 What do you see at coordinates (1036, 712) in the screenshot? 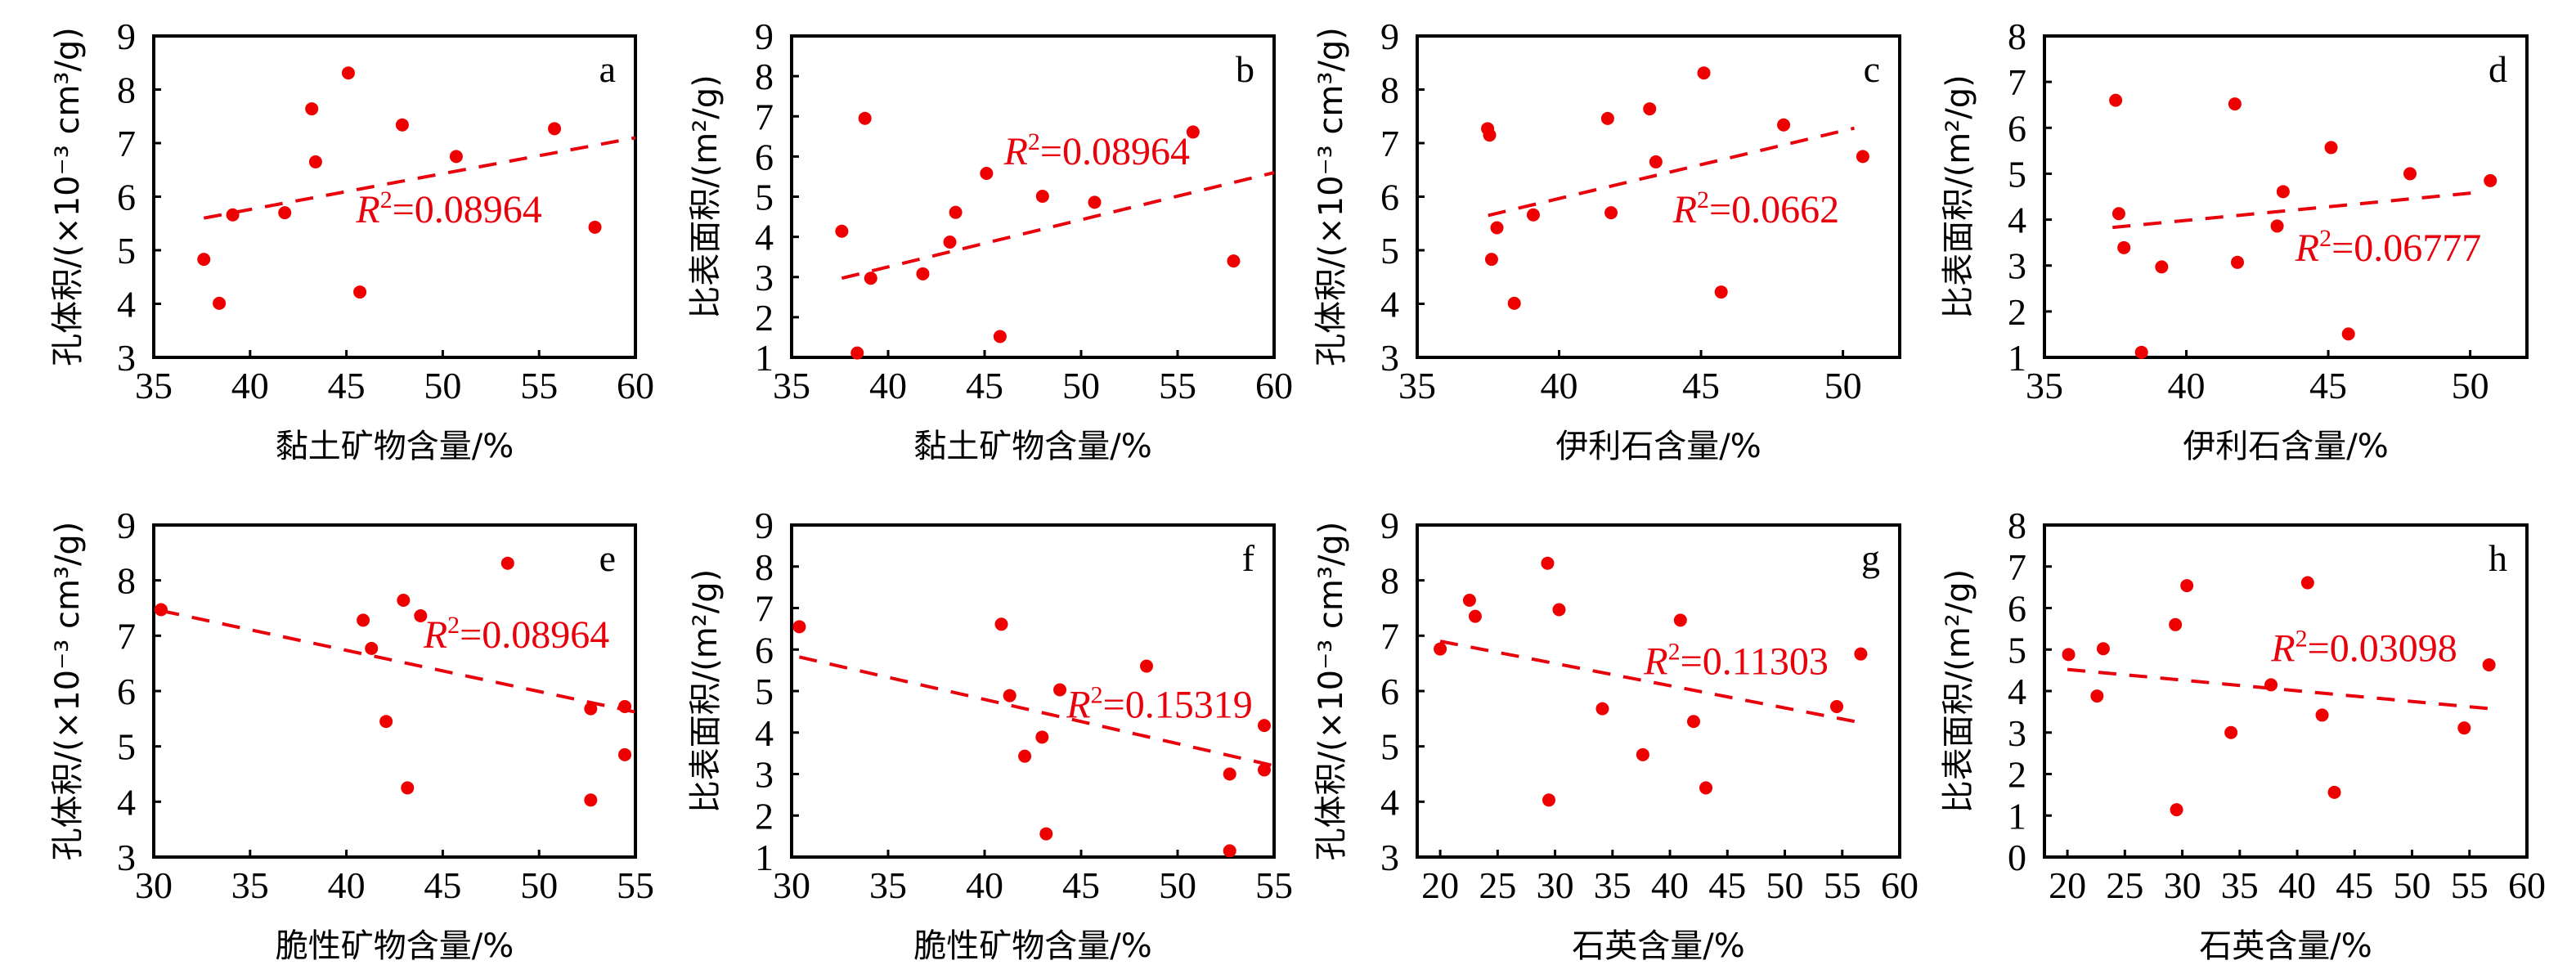
I see `trendline` at bounding box center [1036, 712].